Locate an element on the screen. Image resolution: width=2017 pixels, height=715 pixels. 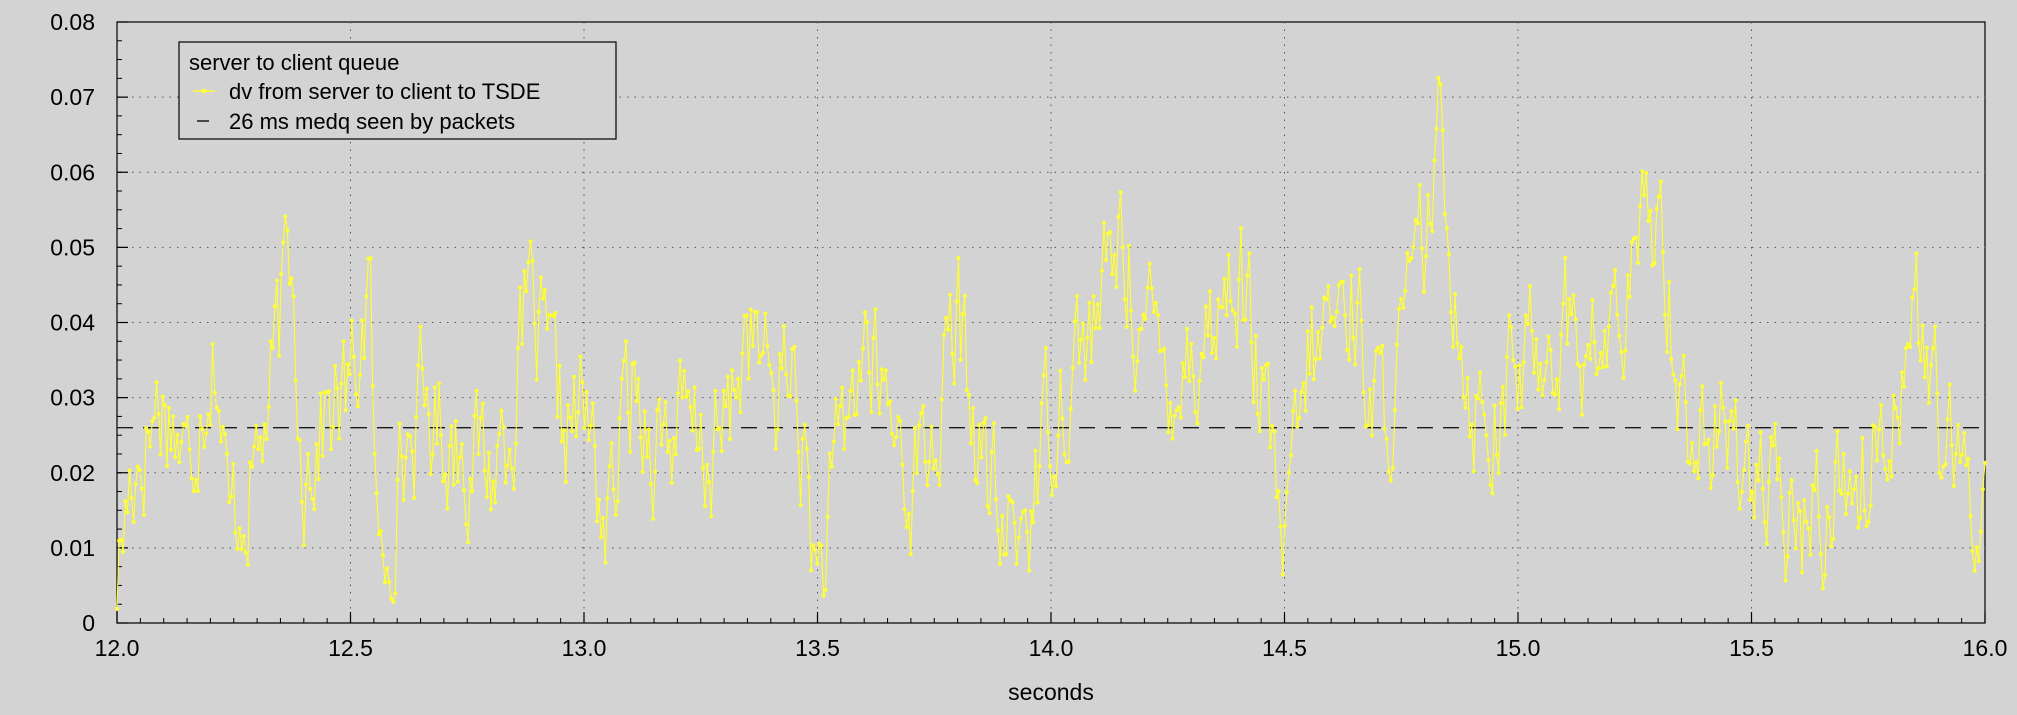
y-tick-label: 0.06 is located at coordinates (72, 172).